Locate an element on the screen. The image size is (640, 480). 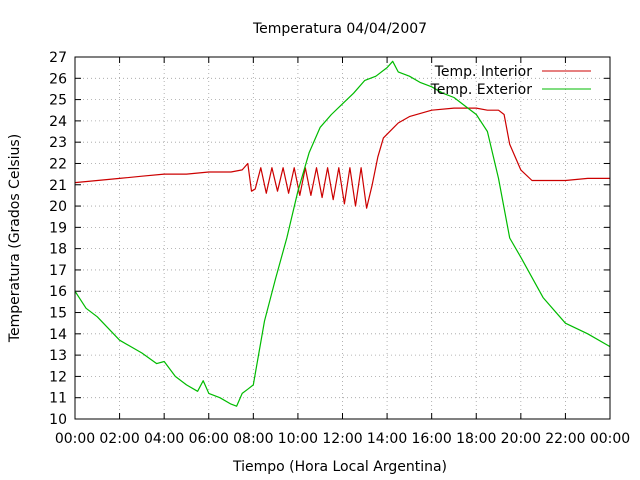
y-axis-label: Temperatura (Grados Celsius) is located at coordinates (15, 238).